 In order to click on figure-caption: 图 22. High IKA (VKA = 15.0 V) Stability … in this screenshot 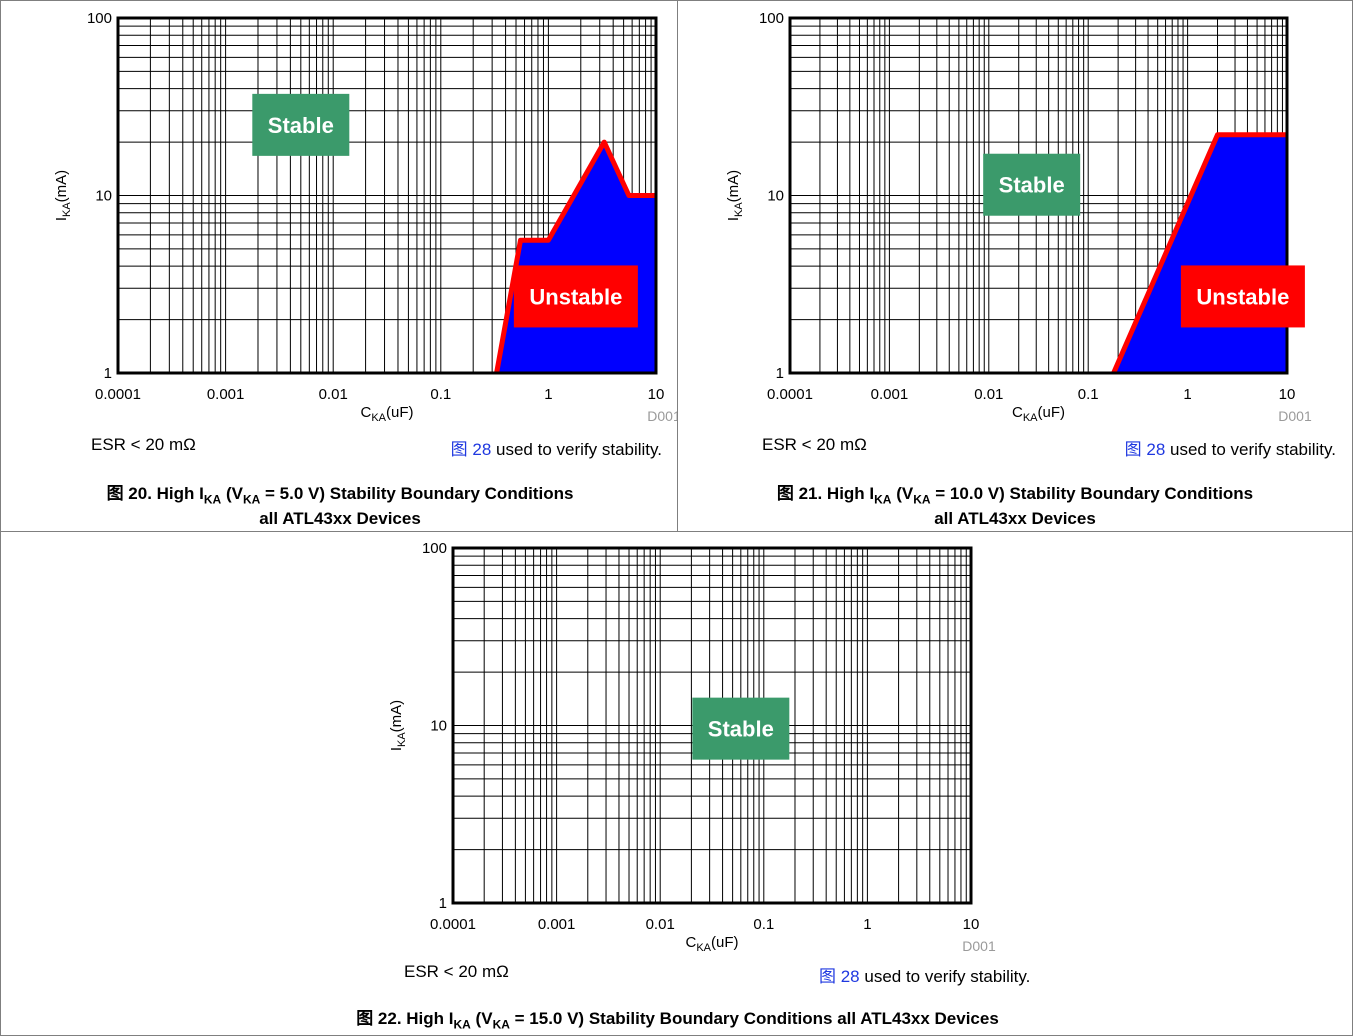, I will do `click(677, 1020)`.